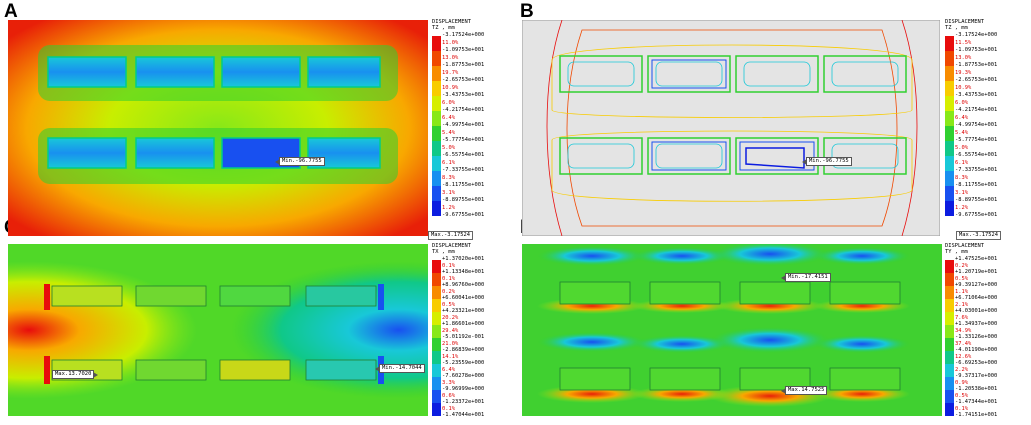 This screenshot has height=425, width=1031. Describe the element at coordinates (463, 259) in the screenshot. I see `legend-value: +1.37020e+001` at that location.